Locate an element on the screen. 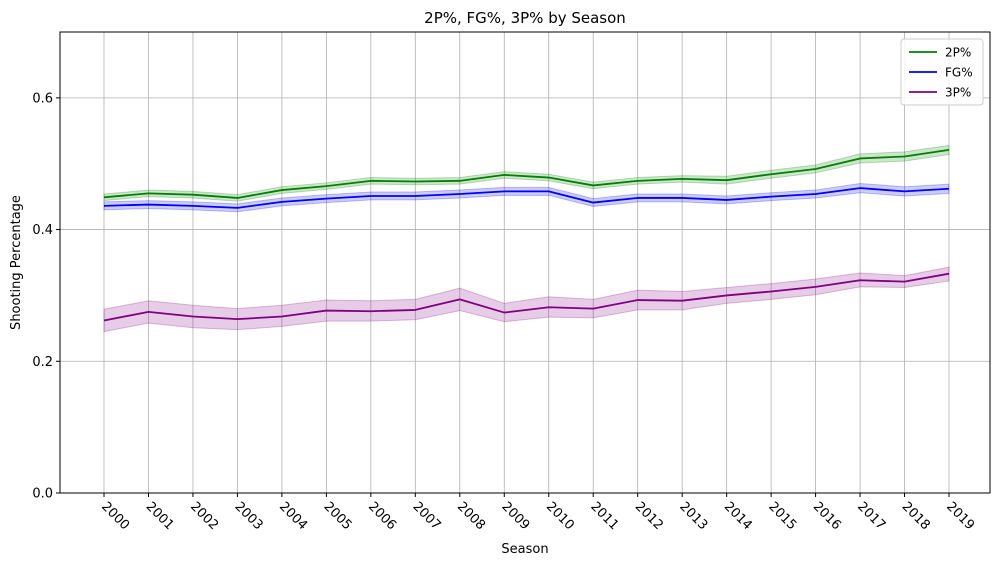  x-axis-label: Season is located at coordinates (524, 549).